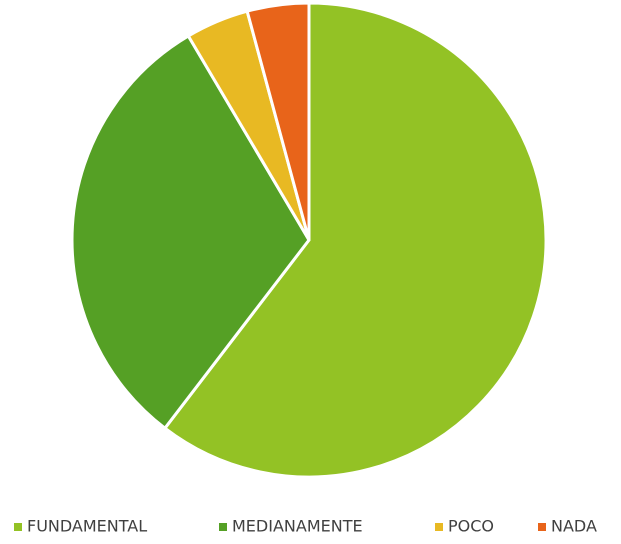  Describe the element at coordinates (297, 526) in the screenshot. I see `legend-label: MEDIANAMENTE` at that location.